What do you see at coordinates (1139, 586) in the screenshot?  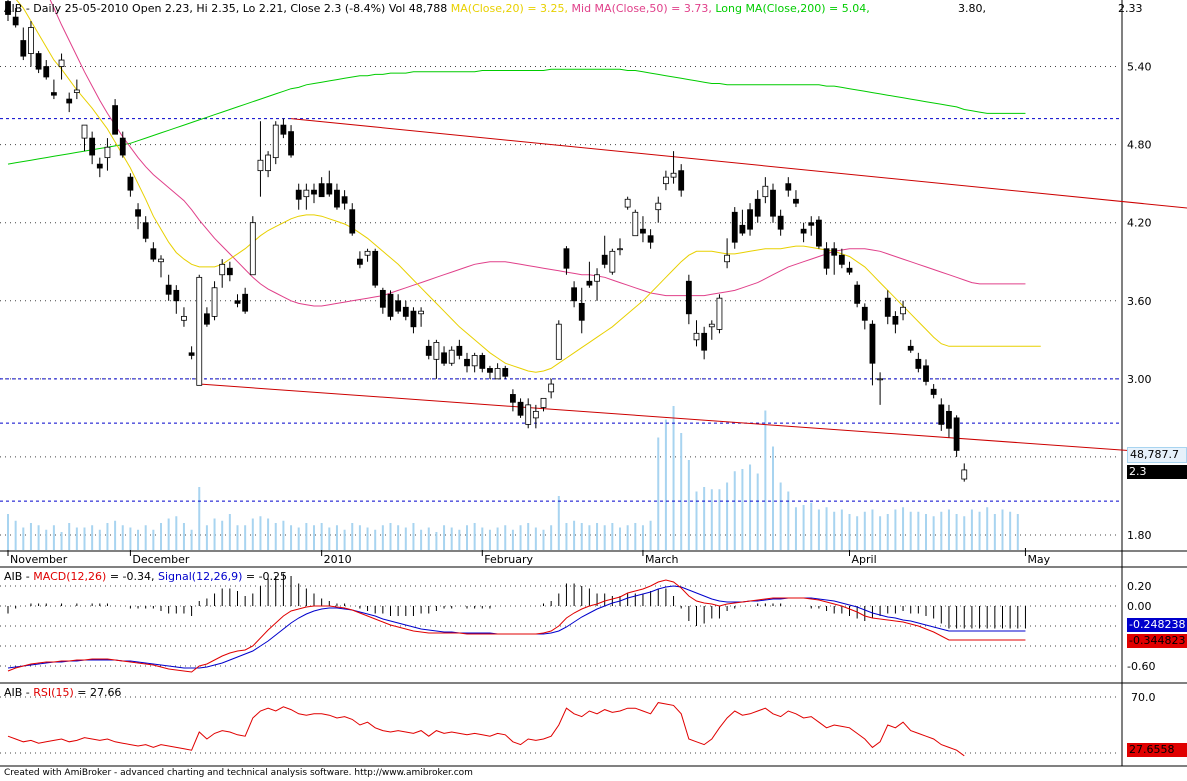 I see `macd-tick-label: 0.20` at bounding box center [1139, 586].